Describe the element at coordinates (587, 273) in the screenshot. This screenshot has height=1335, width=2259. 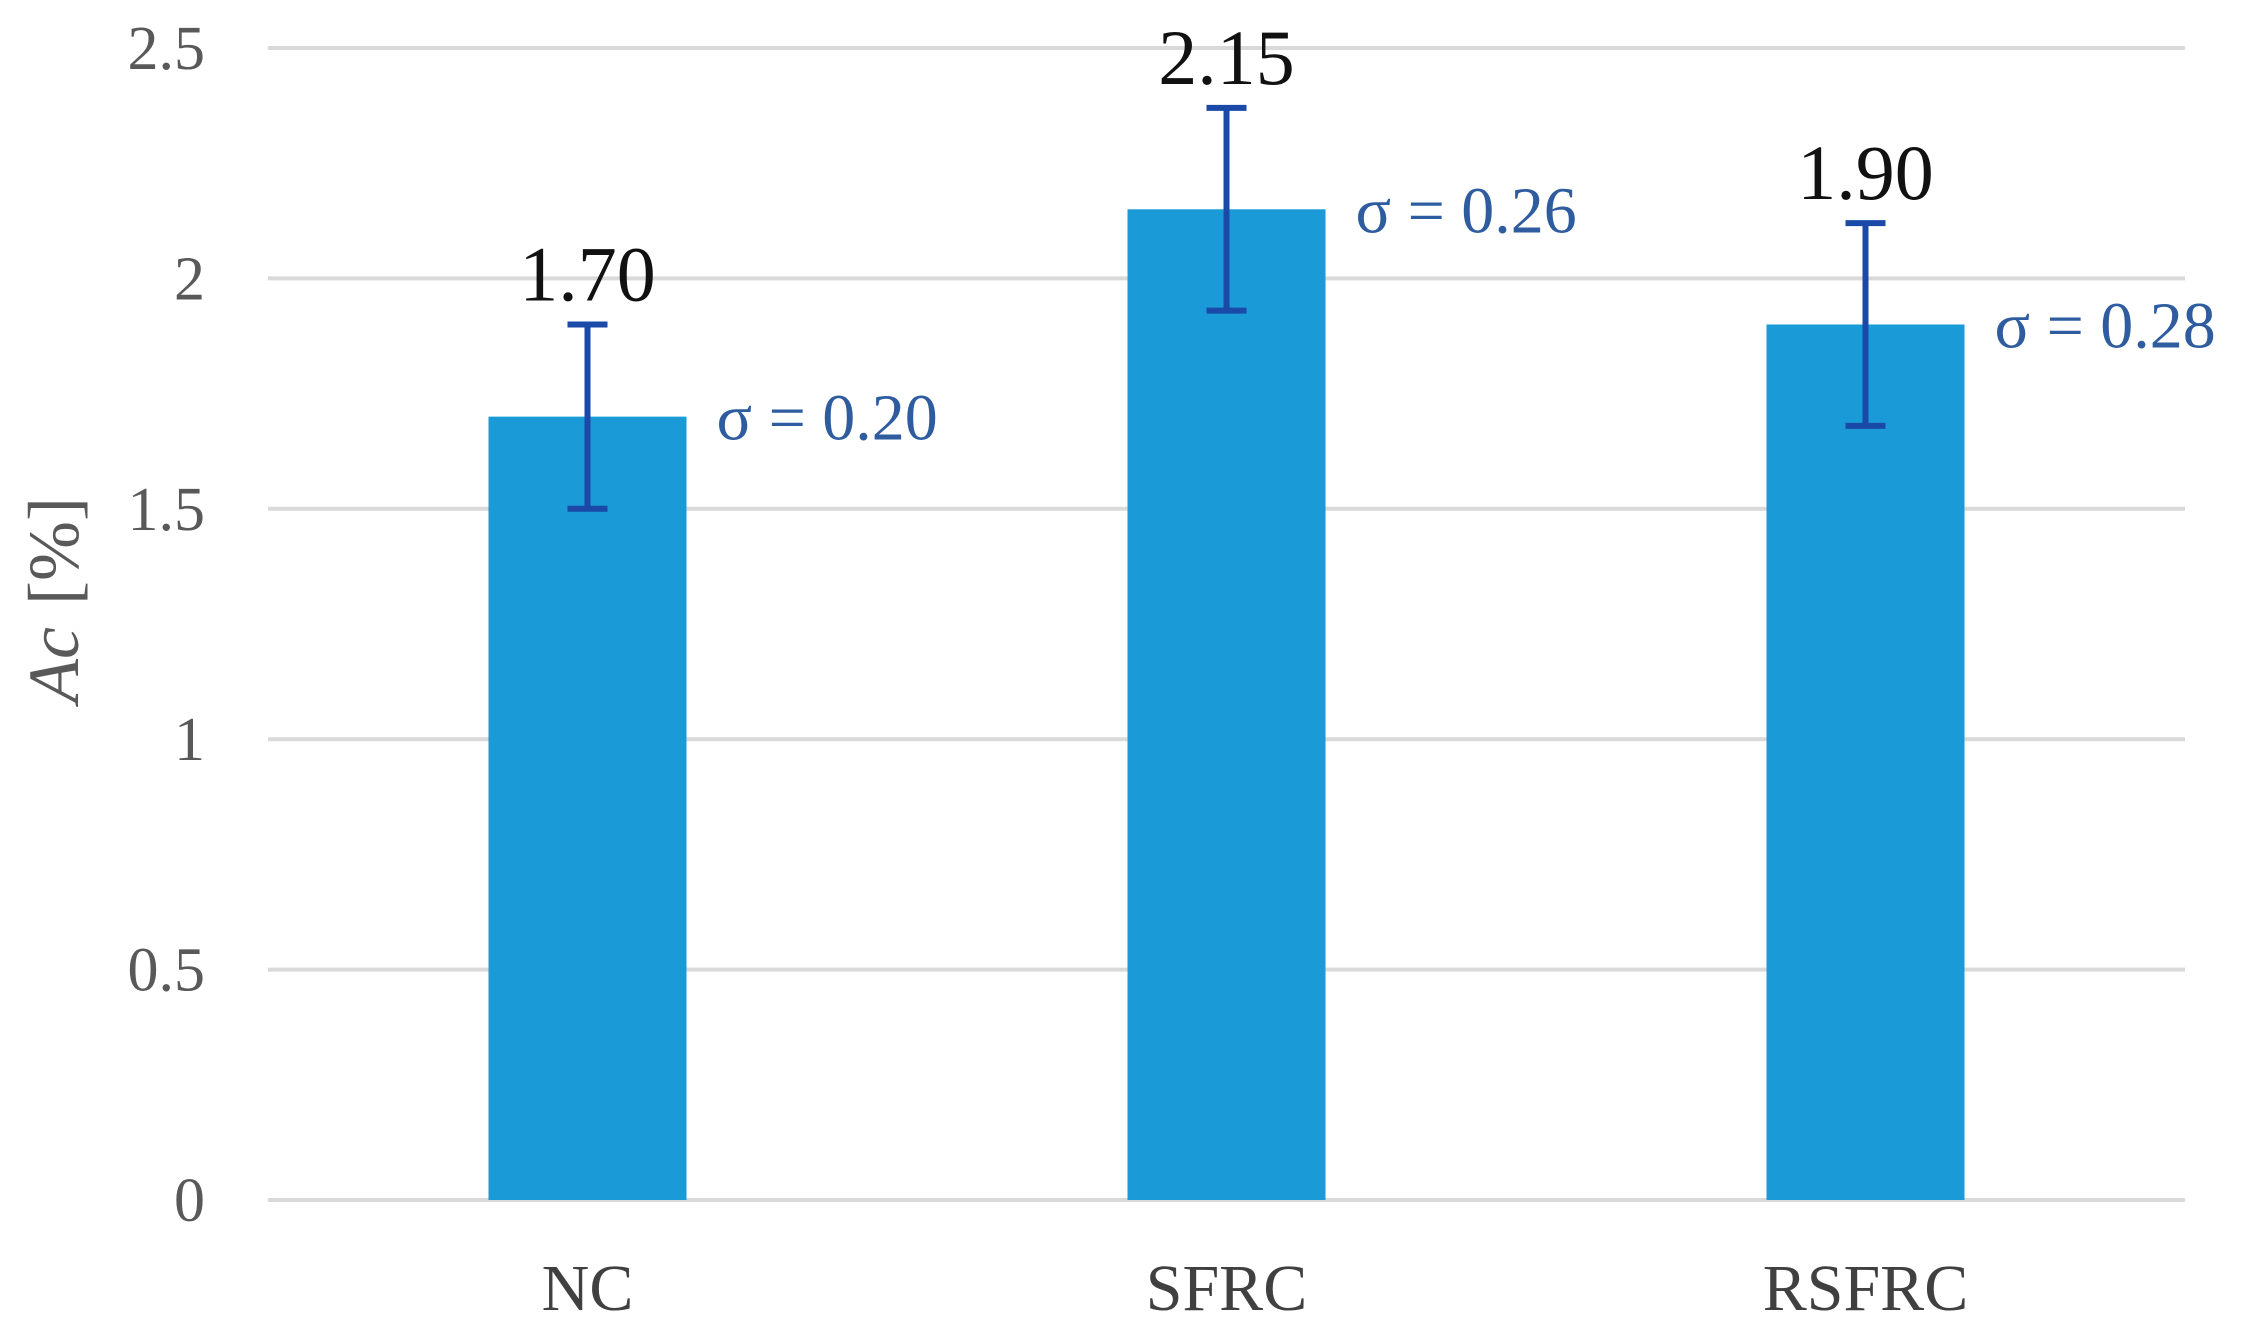
I see `value-label: 1.70` at that location.